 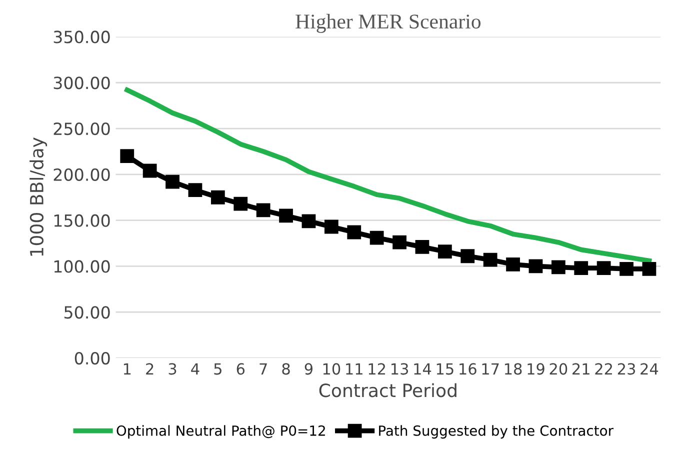 I want to click on y-tick-label: 300.00, so click(x=82, y=83).